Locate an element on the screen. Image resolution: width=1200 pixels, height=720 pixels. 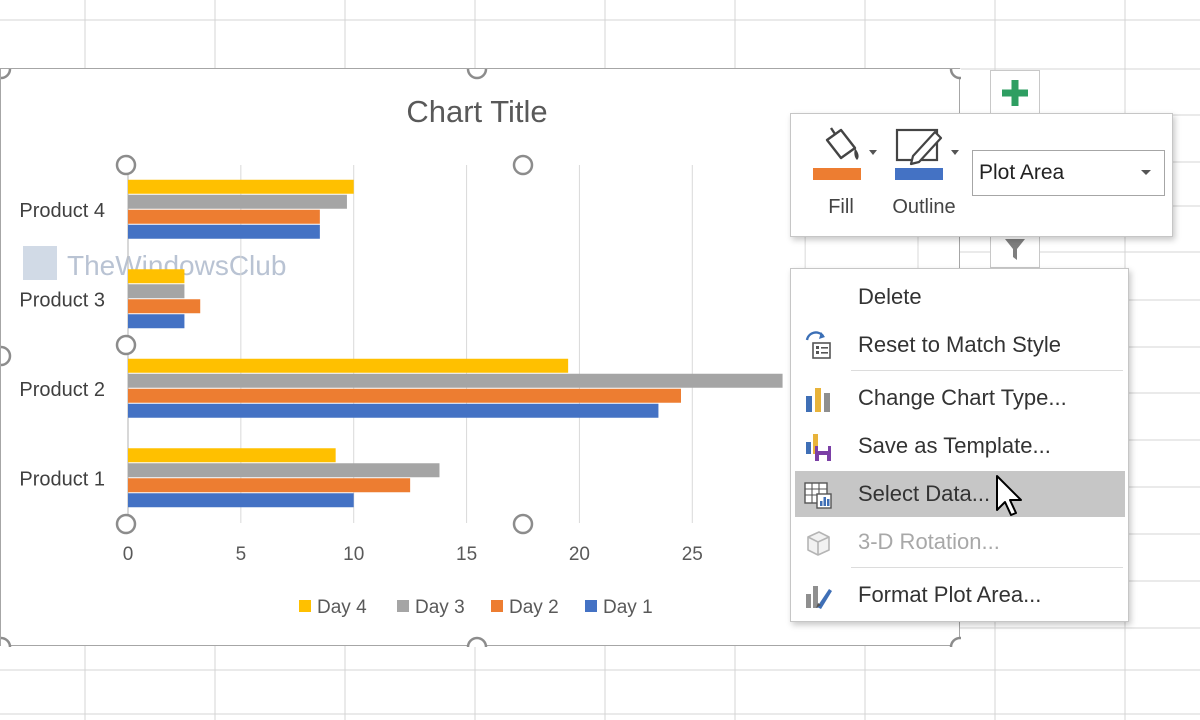
format-brush-icon is located at coordinates (819, 597).